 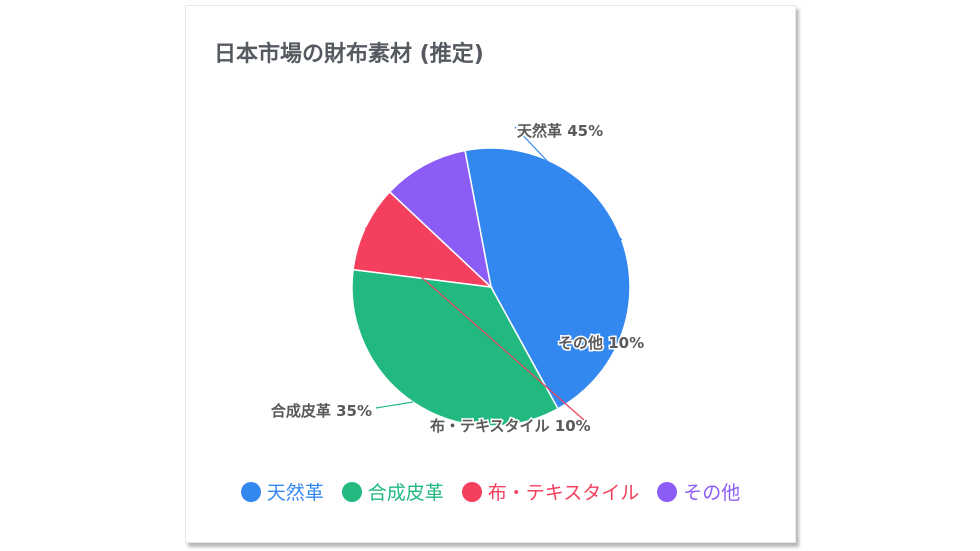 I want to click on data-label-3: 布・テキスタイル 10%, so click(x=510, y=426).